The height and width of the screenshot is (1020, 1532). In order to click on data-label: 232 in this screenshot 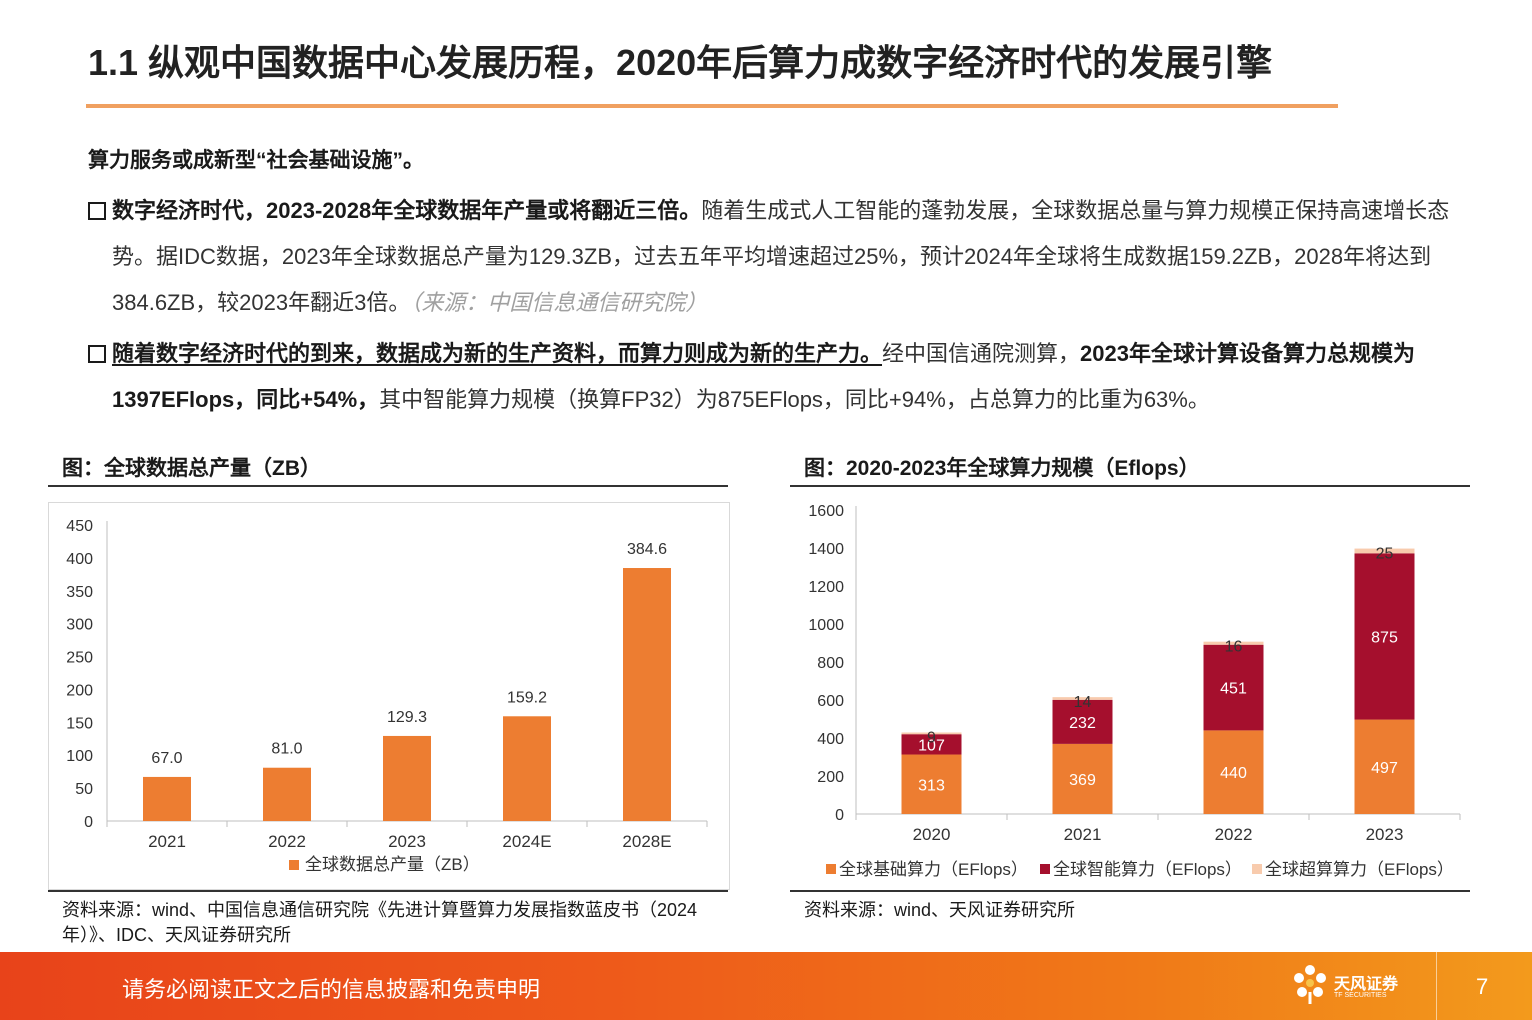, I will do `click(1082, 723)`.